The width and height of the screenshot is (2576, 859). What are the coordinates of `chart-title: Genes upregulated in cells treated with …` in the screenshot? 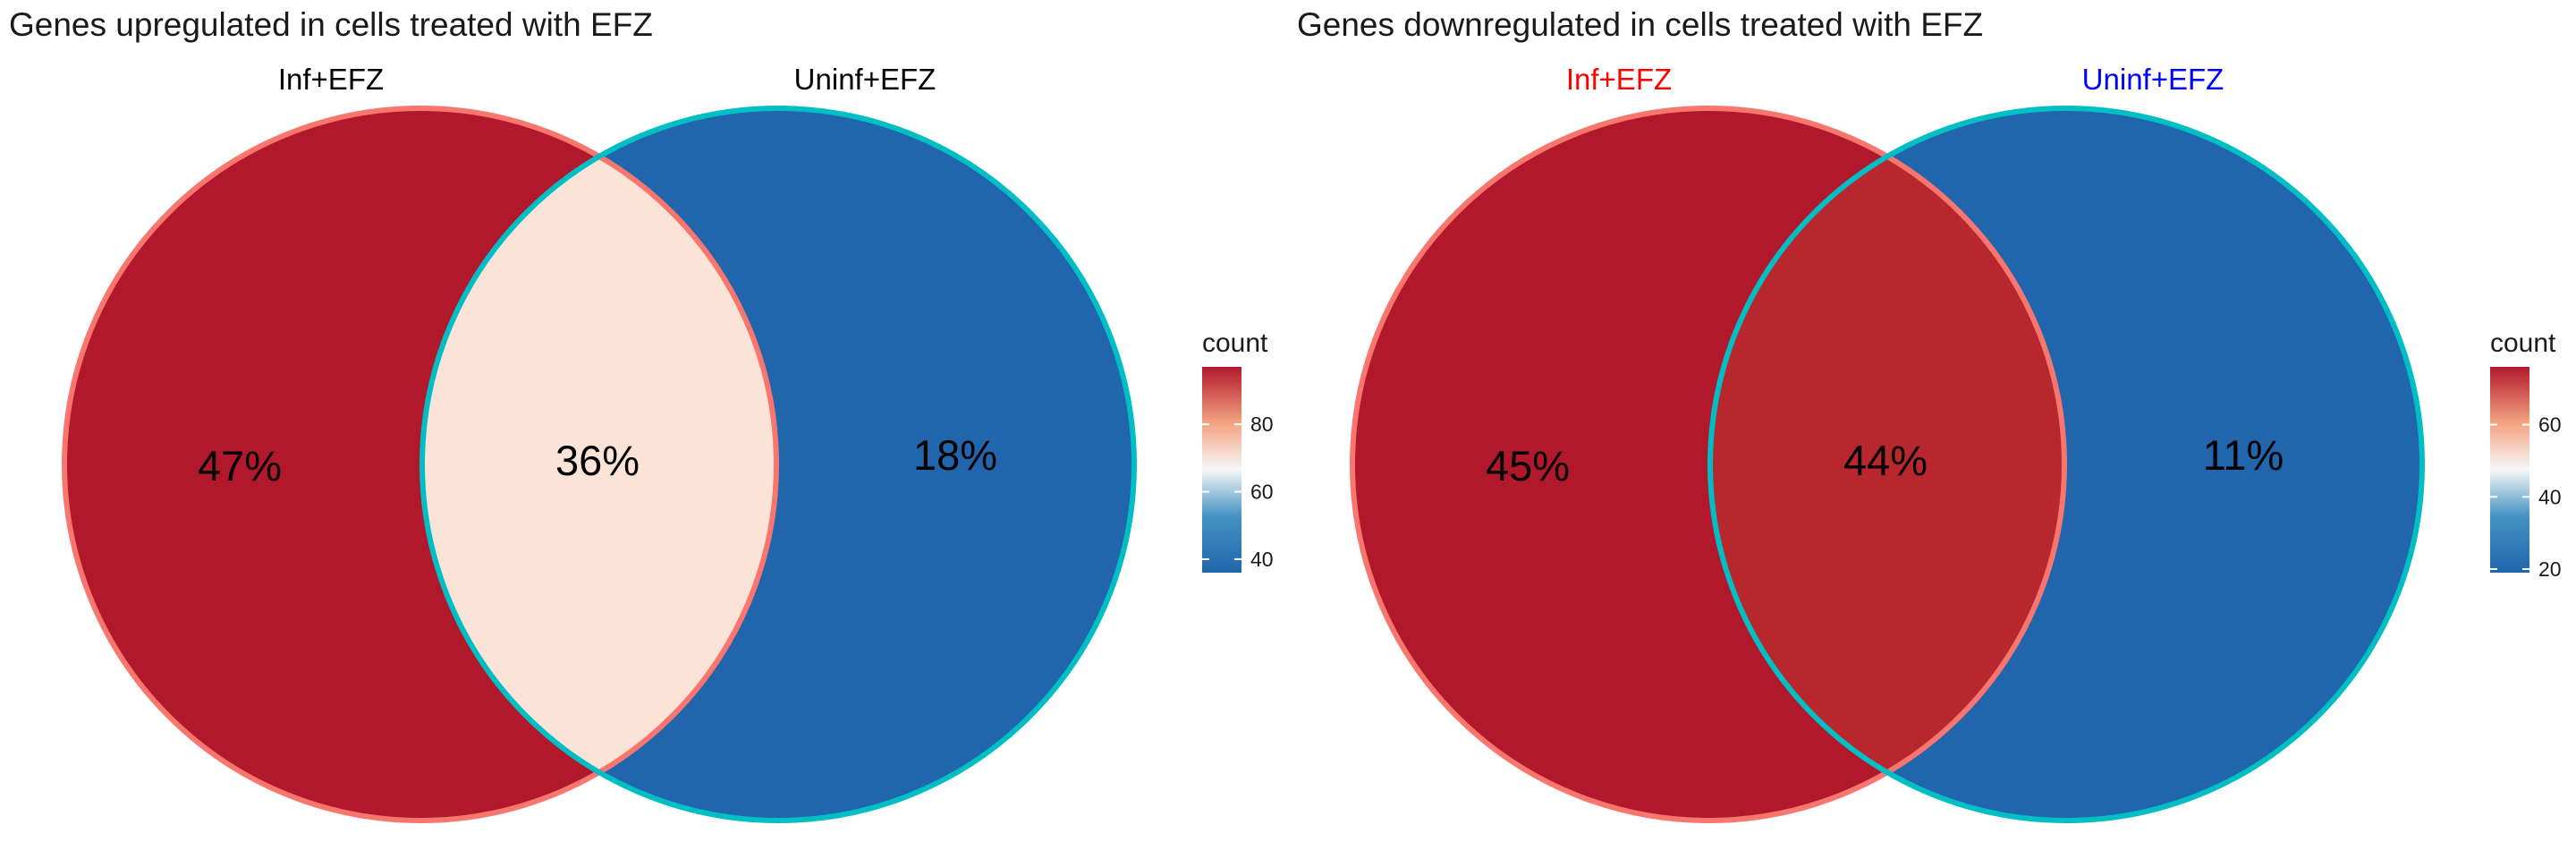 It's located at (331, 24).